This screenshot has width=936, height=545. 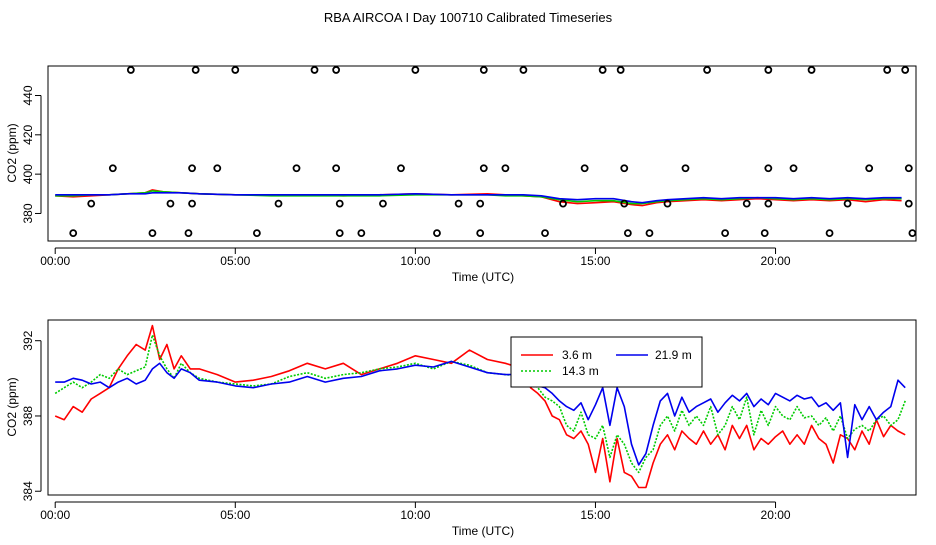 I want to click on top-y-axis: 380 400 420 440, so click(x=31, y=154).